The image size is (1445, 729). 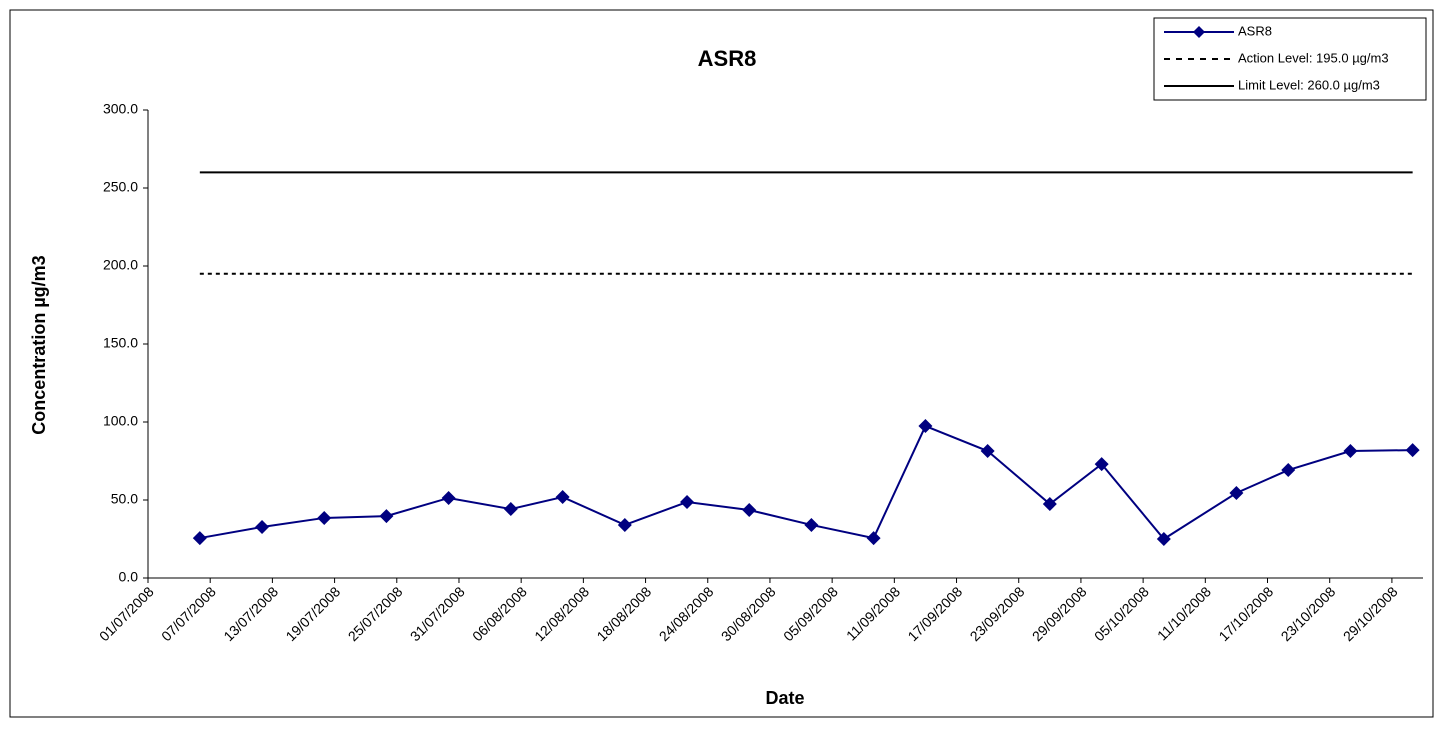 I want to click on y-axis-label: Concentration µg/m3, so click(x=39, y=344).